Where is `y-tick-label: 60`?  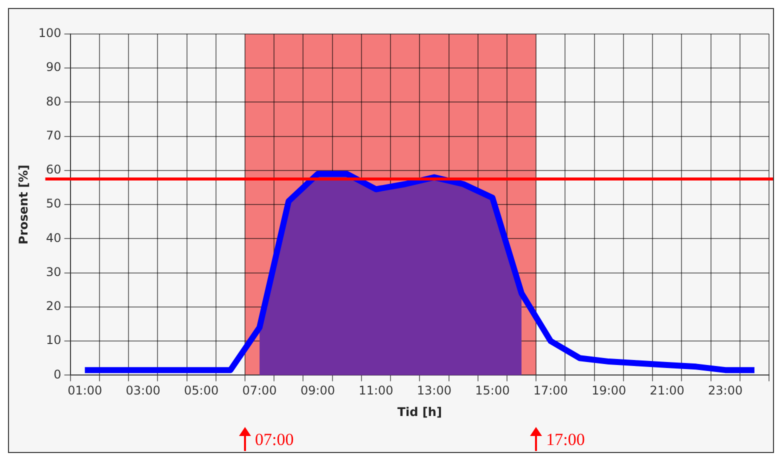
y-tick-label: 60 is located at coordinates (54, 169).